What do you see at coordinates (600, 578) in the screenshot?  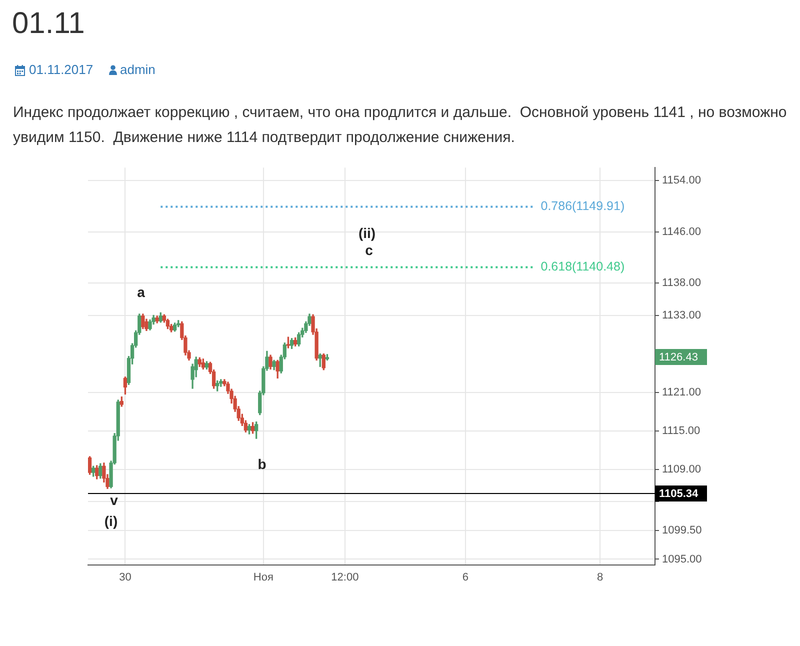 I see `x-tick-label: 8` at bounding box center [600, 578].